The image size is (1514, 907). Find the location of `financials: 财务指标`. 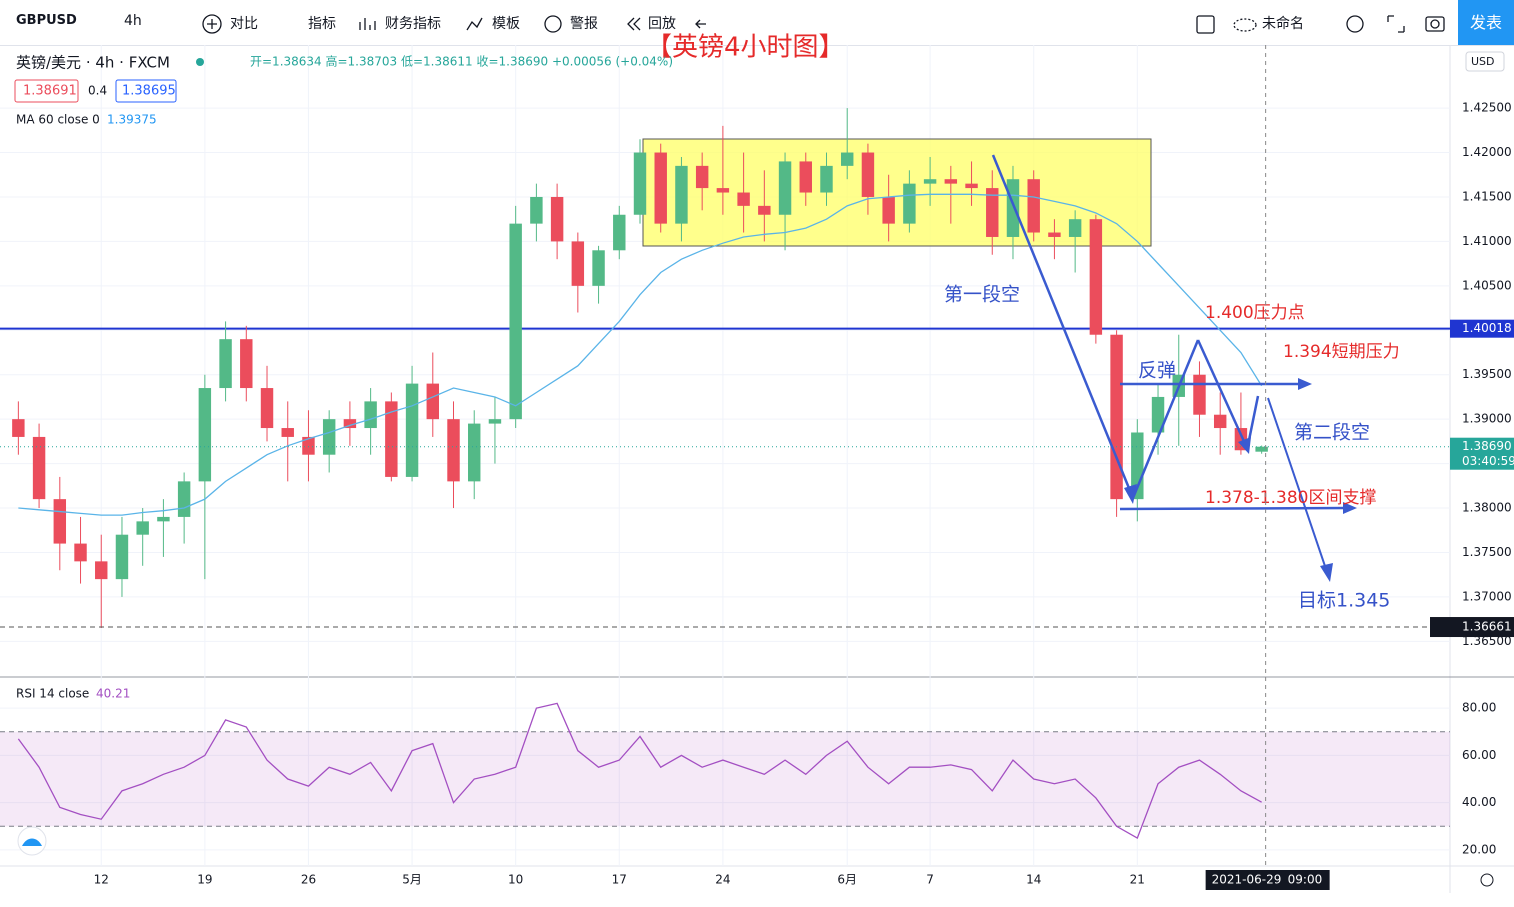

financials: 财务指标 is located at coordinates (413, 24).